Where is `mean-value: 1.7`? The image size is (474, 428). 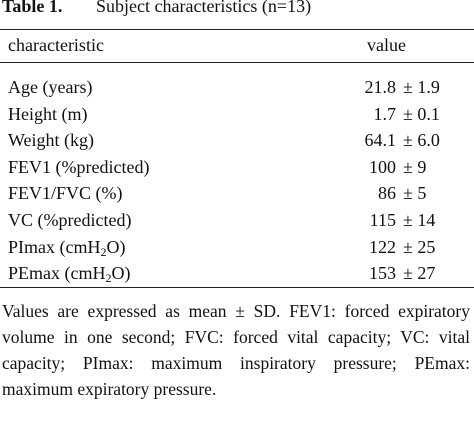 mean-value: 1.7 is located at coordinates (385, 113).